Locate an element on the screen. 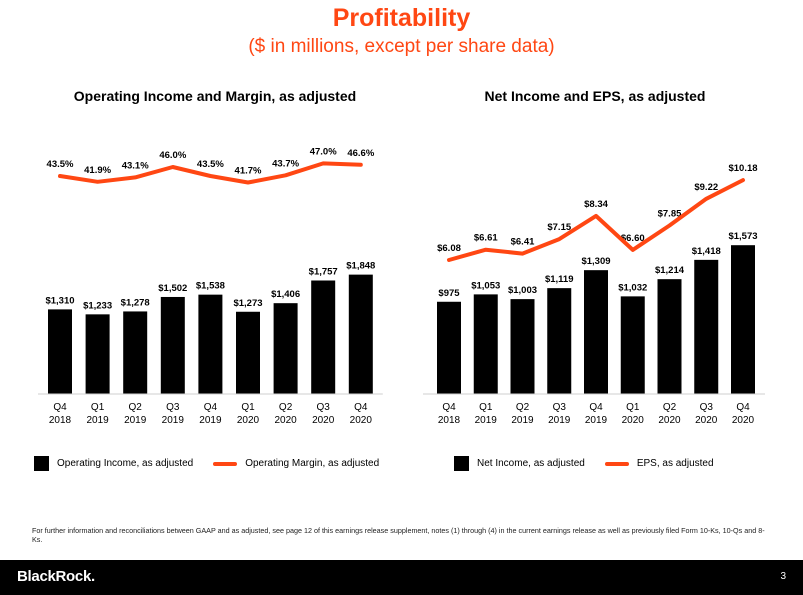 The height and width of the screenshot is (595, 803). bar-value-label: $1,273 is located at coordinates (247, 303).